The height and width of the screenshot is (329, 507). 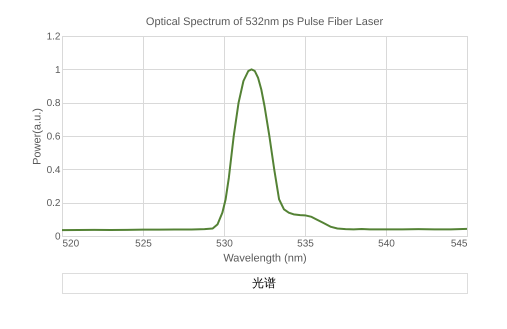 I want to click on x-tick-label: 520, so click(x=71, y=244).